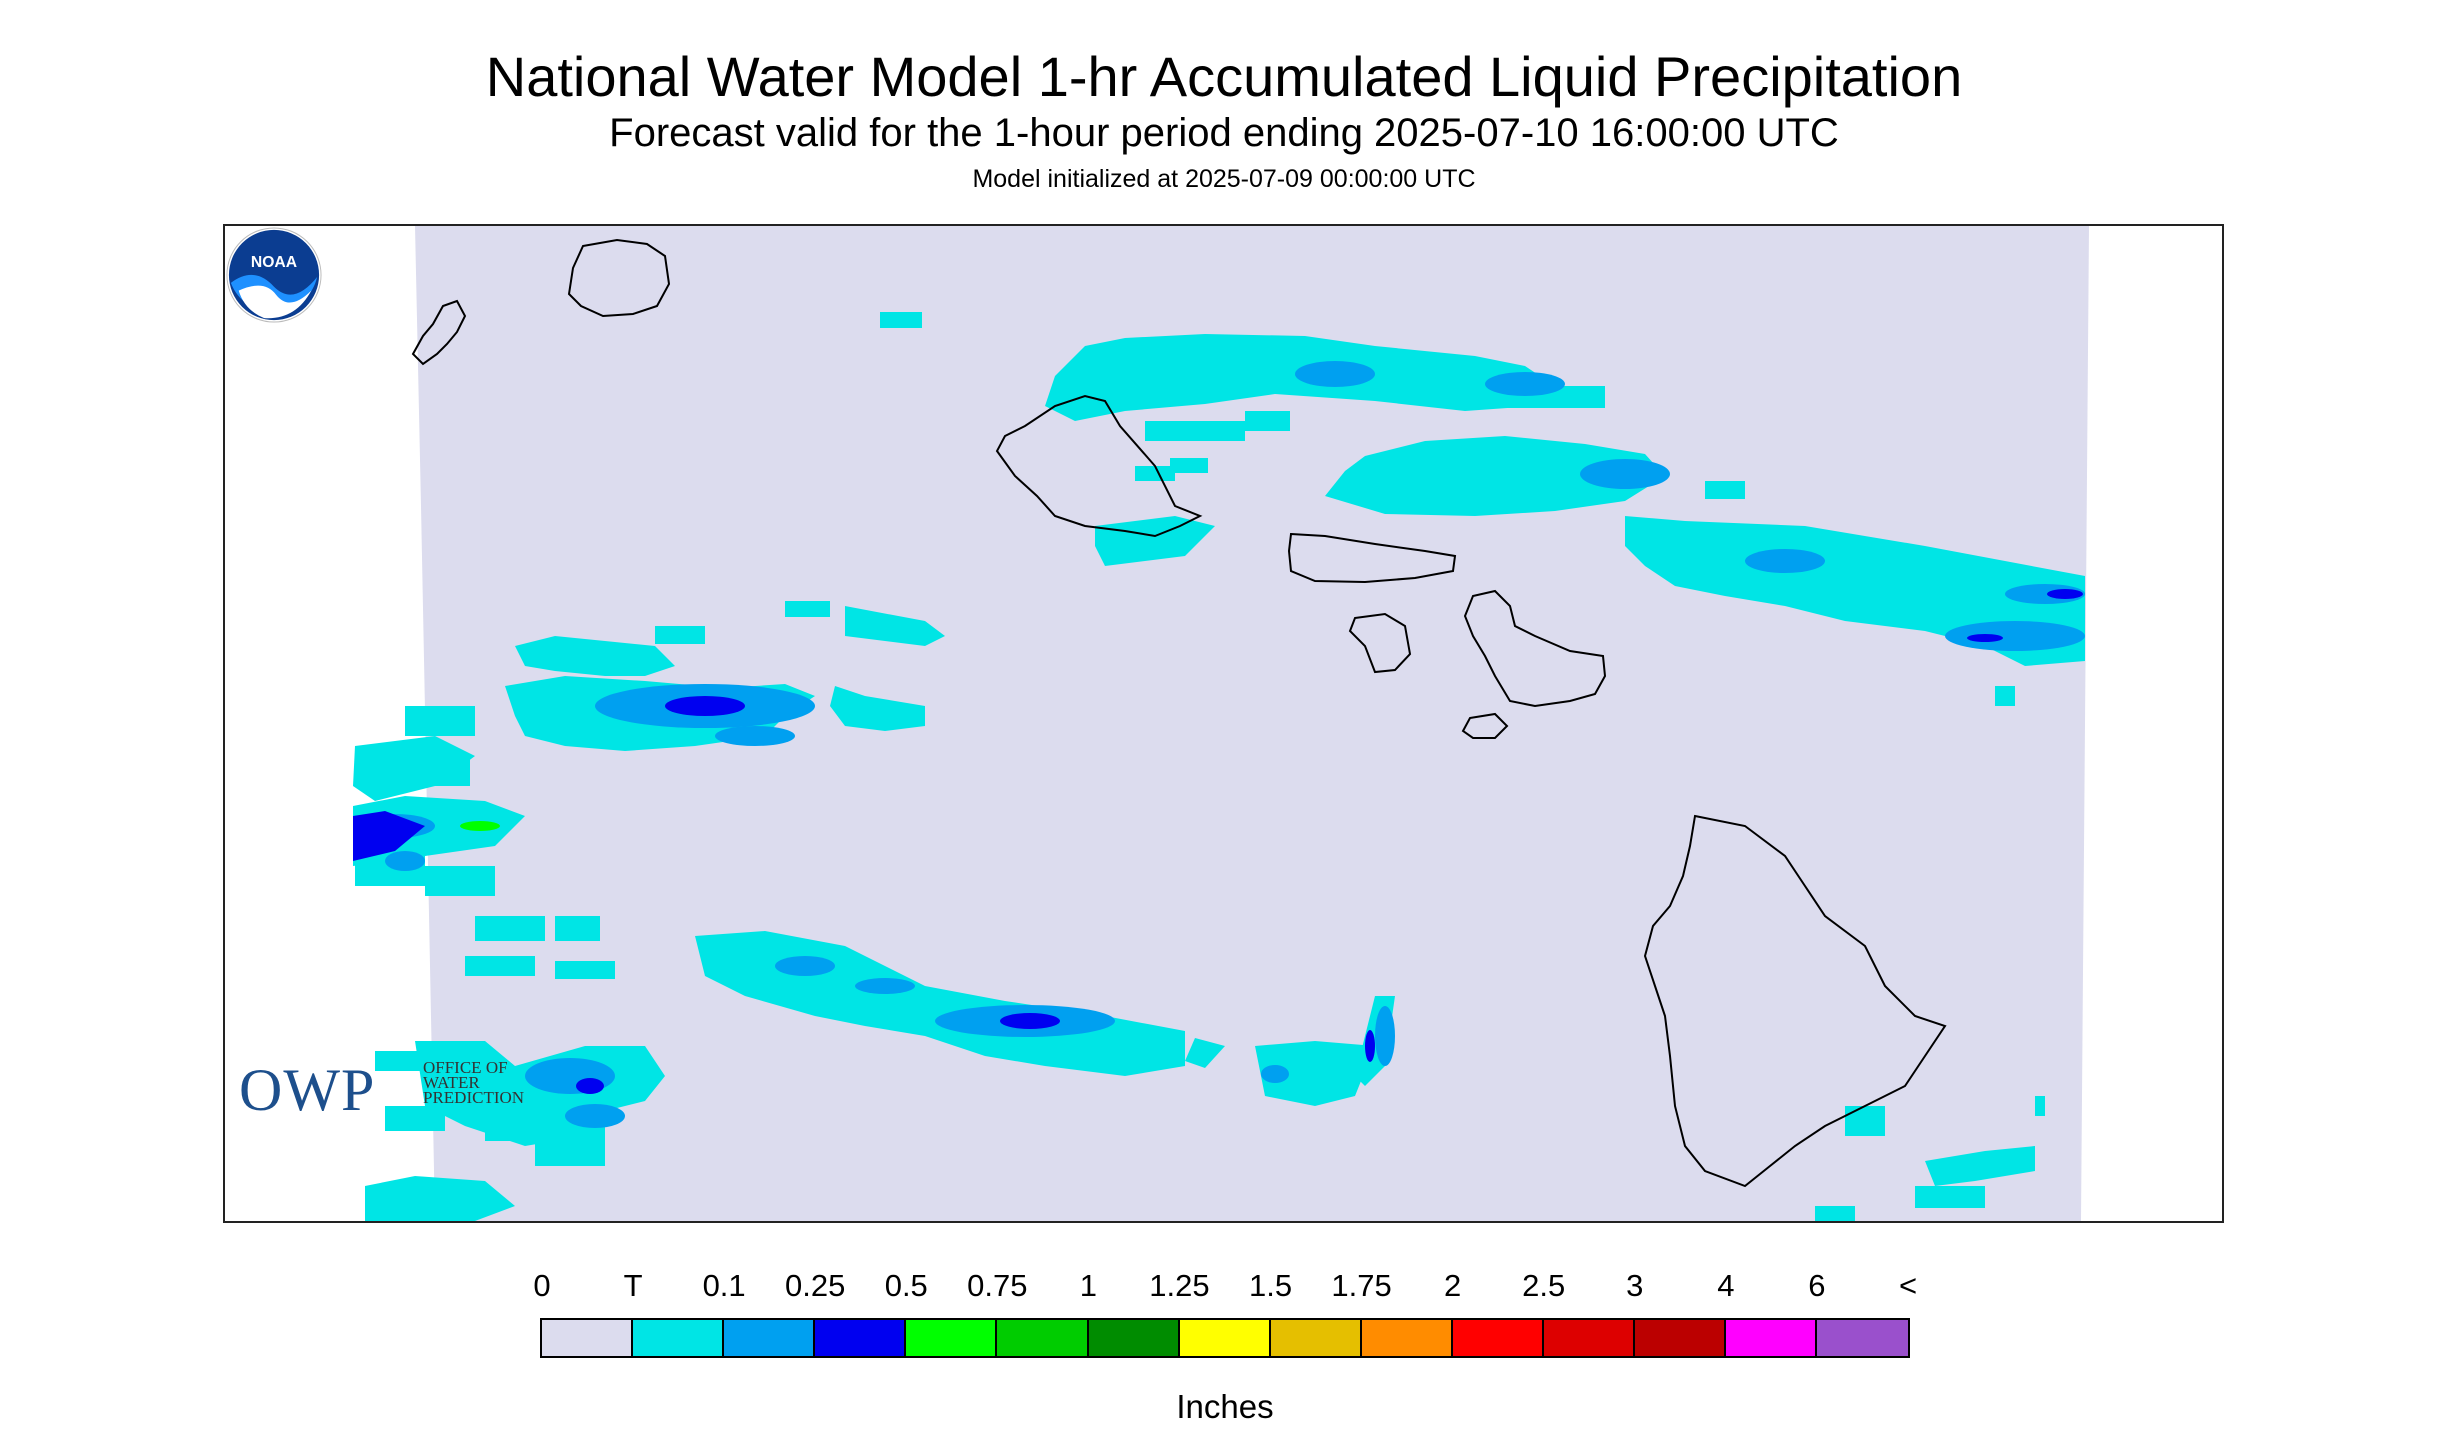 The height and width of the screenshot is (1448, 2448). What do you see at coordinates (542, 1285) in the screenshot?
I see `legend-tick-label: 0` at bounding box center [542, 1285].